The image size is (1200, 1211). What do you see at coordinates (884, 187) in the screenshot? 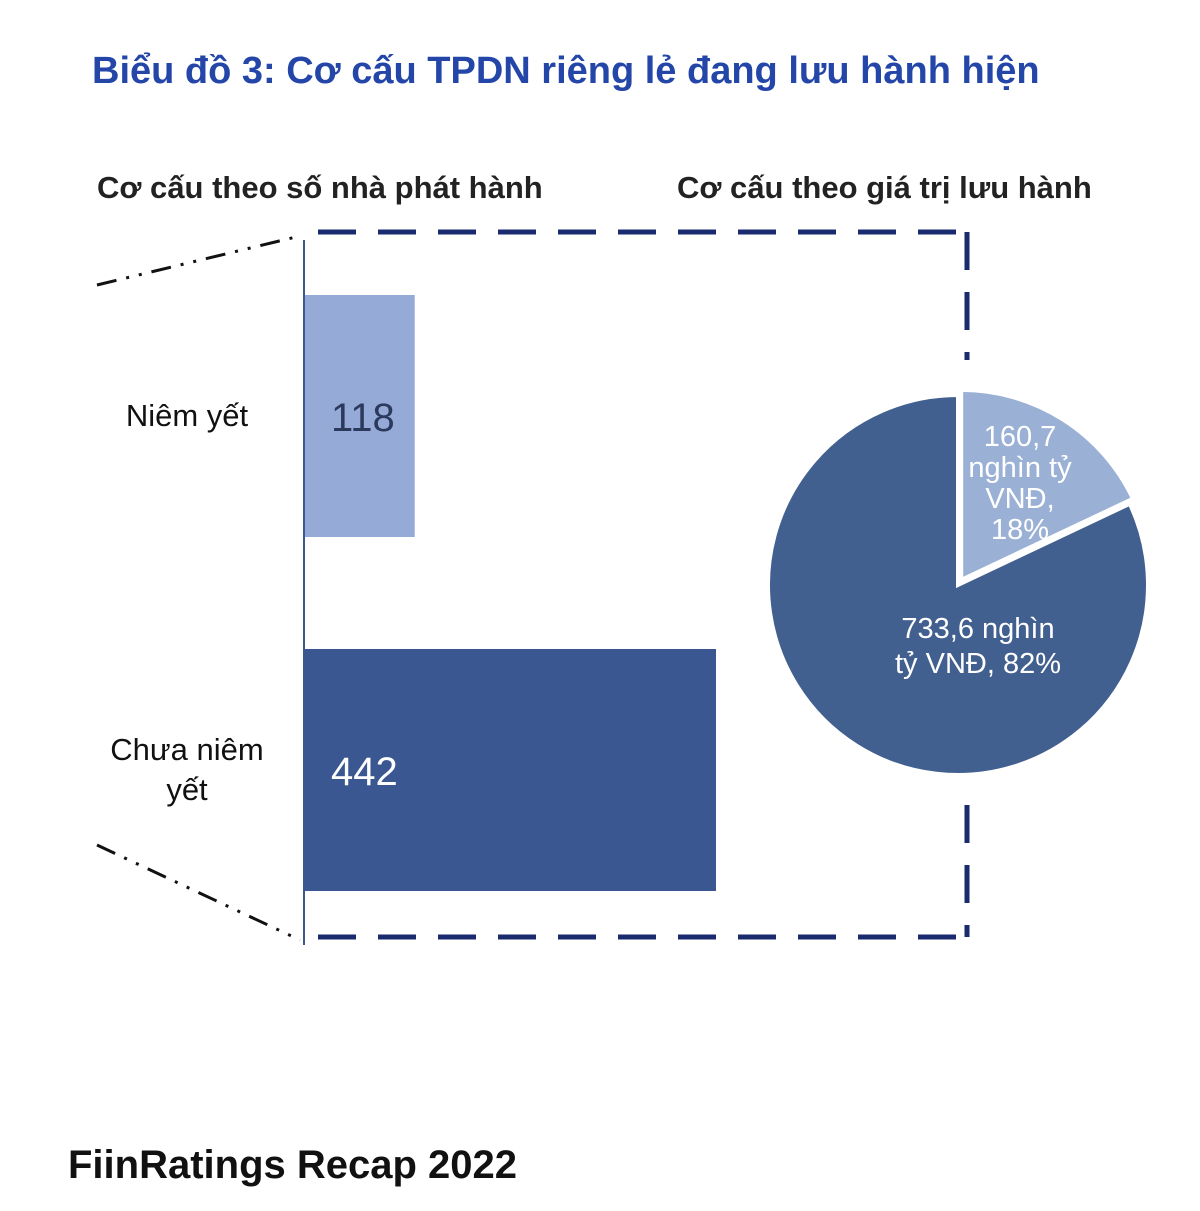
I see `pie-chart-subtitle: Cơ cấu theo giá trị lưu hành` at bounding box center [884, 187].